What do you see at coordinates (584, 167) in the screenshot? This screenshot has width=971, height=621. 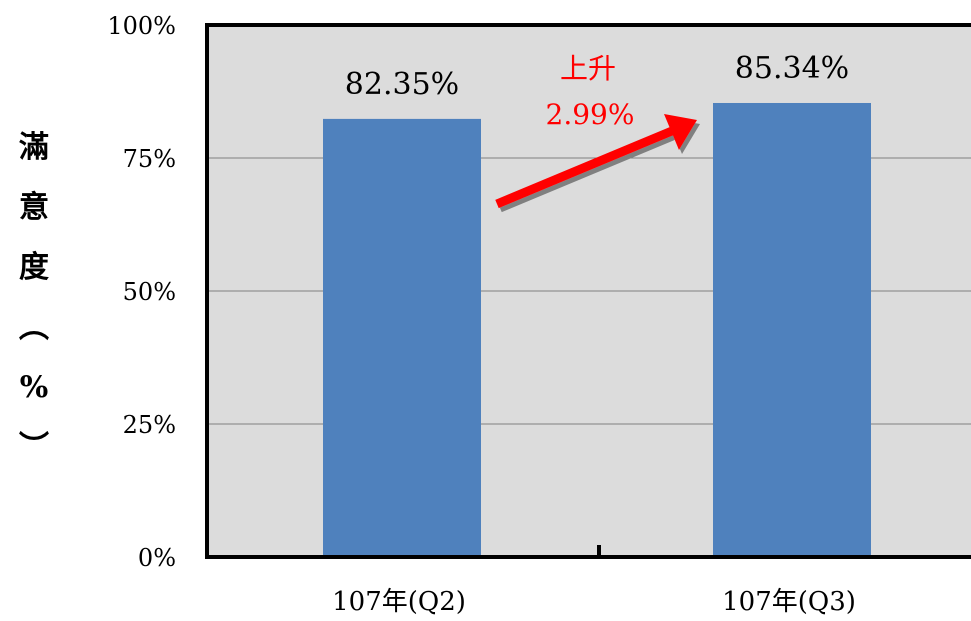 I see `increase-arrow-shaft` at bounding box center [584, 167].